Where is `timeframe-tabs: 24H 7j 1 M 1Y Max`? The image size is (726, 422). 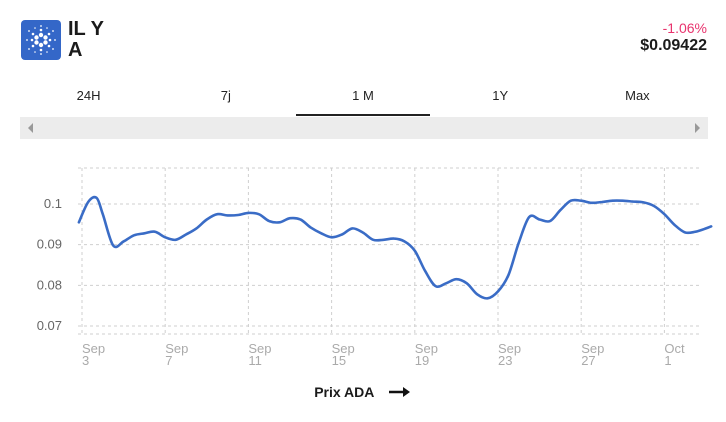
timeframe-tabs: 24H 7j 1 M 1Y Max is located at coordinates (363, 99).